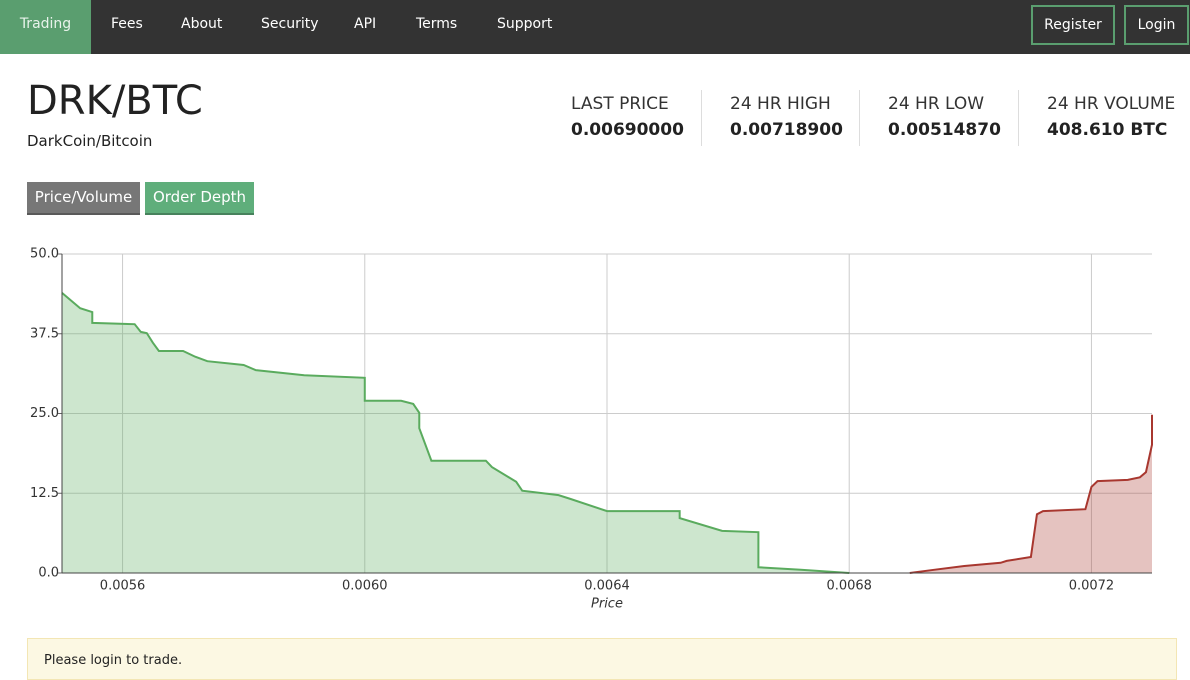 The image size is (1190, 680). What do you see at coordinates (1107, 130) in the screenshot?
I see `stat-value: 408.610 BTC` at bounding box center [1107, 130].